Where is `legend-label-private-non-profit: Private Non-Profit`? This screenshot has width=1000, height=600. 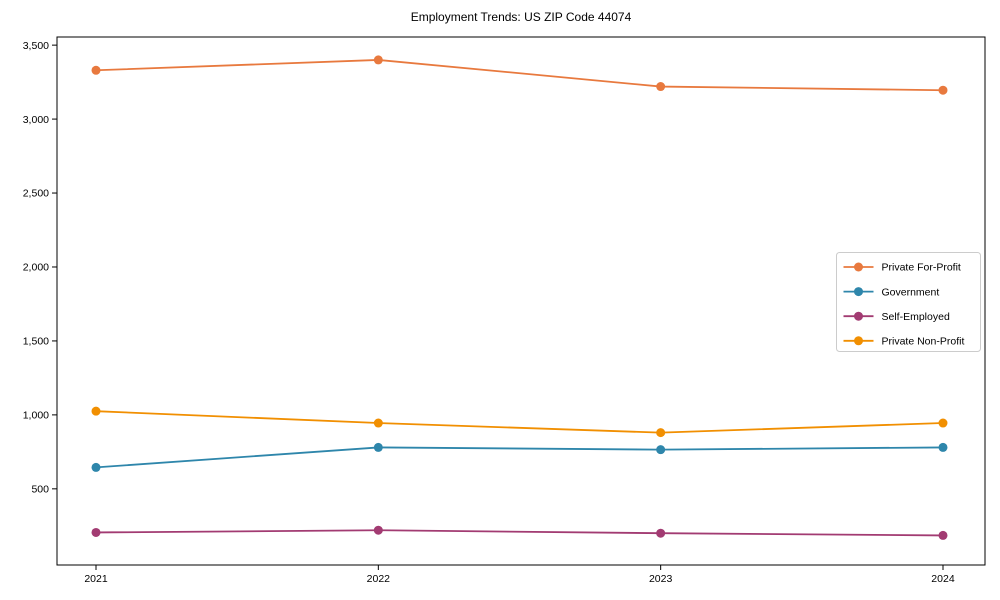
legend-label-private-non-profit: Private Non-Profit is located at coordinates (923, 342).